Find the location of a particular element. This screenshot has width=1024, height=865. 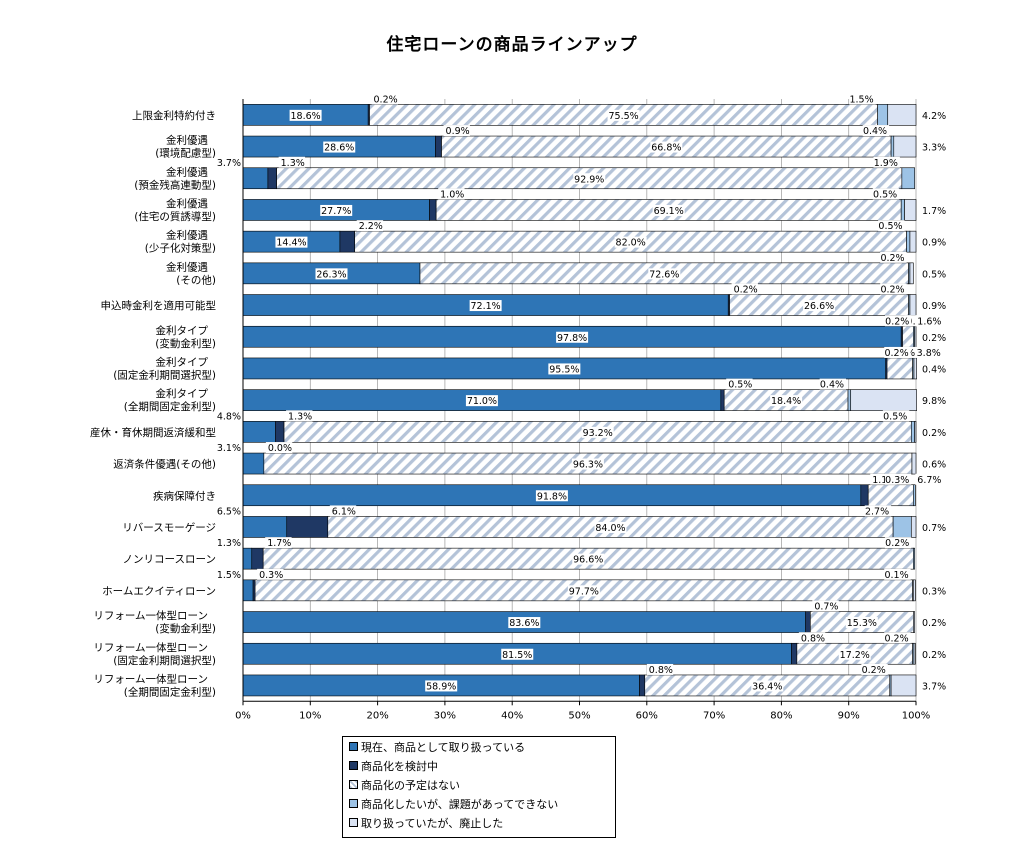

category-label: 金利タイプ is located at coordinates (182, 393).